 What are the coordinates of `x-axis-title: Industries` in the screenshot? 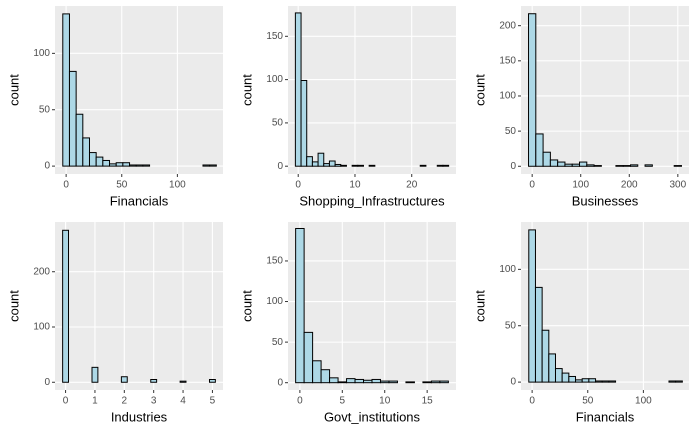 It's located at (139, 416).